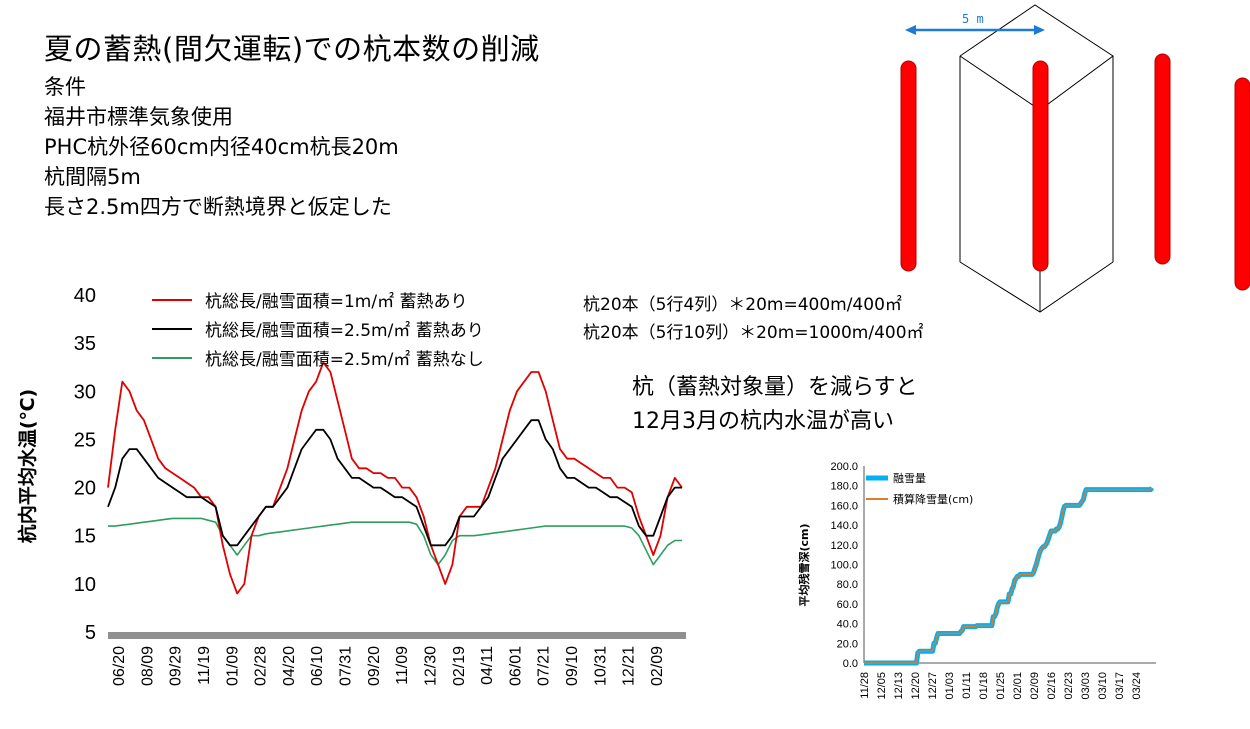  Describe the element at coordinates (847, 644) in the screenshot. I see `y-tick-label: 20.0` at that location.